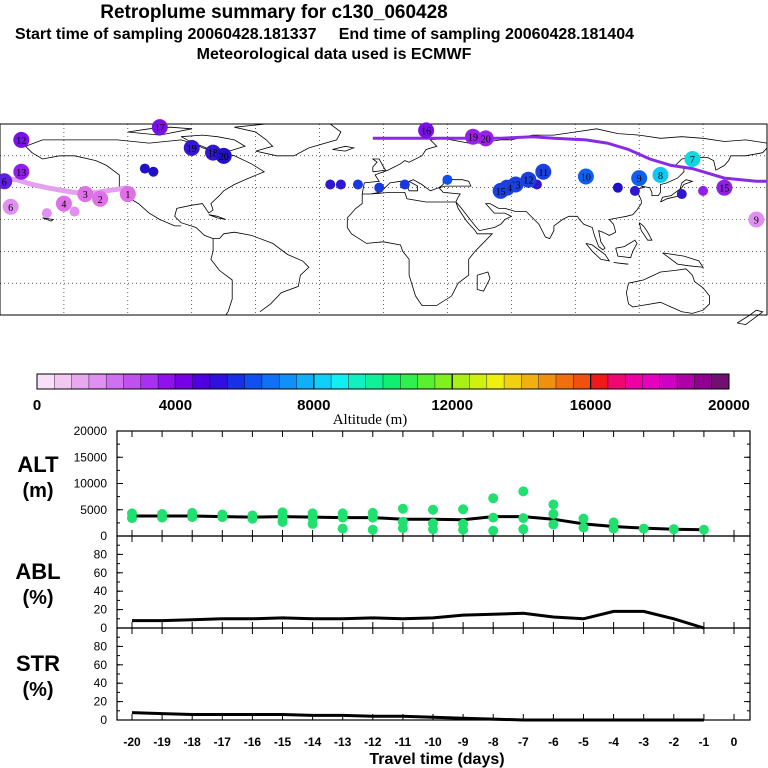 This screenshot has width=768, height=768. Describe the element at coordinates (37, 405) in the screenshot. I see `colorbar-tick-label: 0` at that location.